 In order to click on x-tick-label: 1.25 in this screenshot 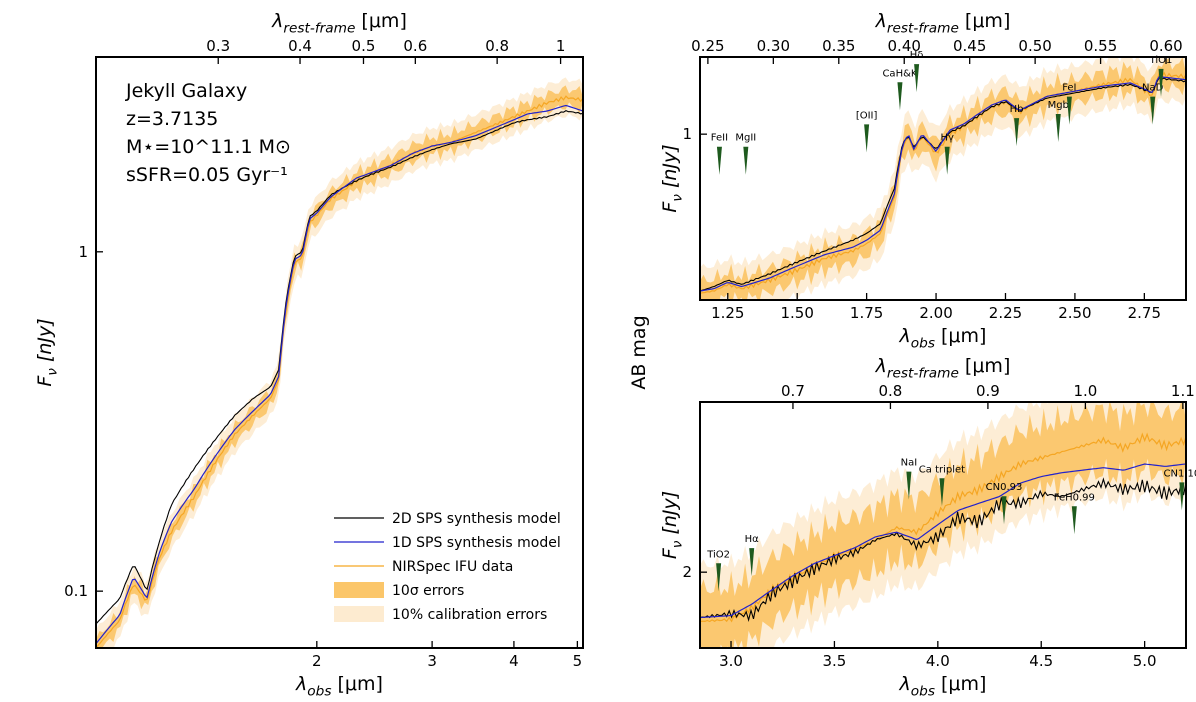, I will do `click(727, 313)`.